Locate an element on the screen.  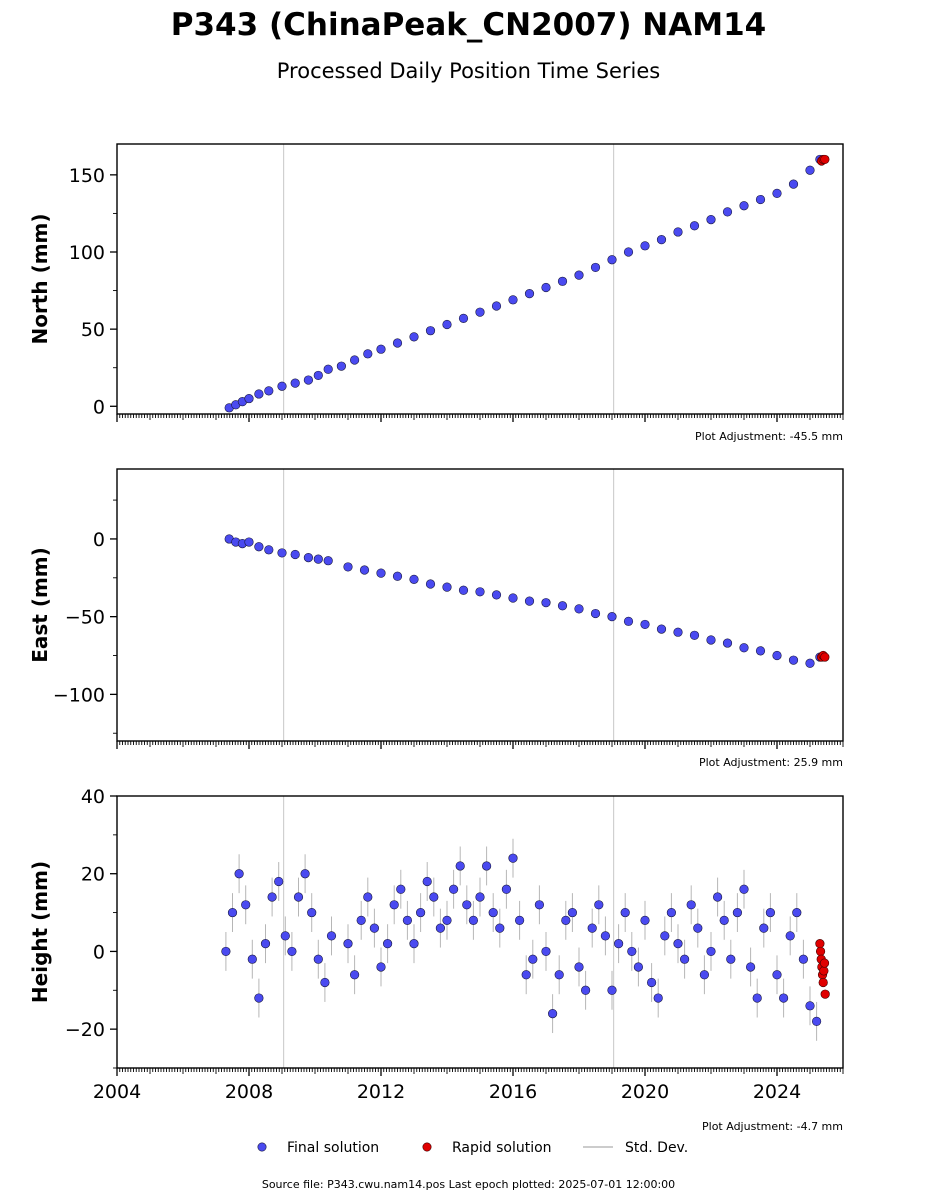
y-tick-label: −50 is located at coordinates (85, 618).